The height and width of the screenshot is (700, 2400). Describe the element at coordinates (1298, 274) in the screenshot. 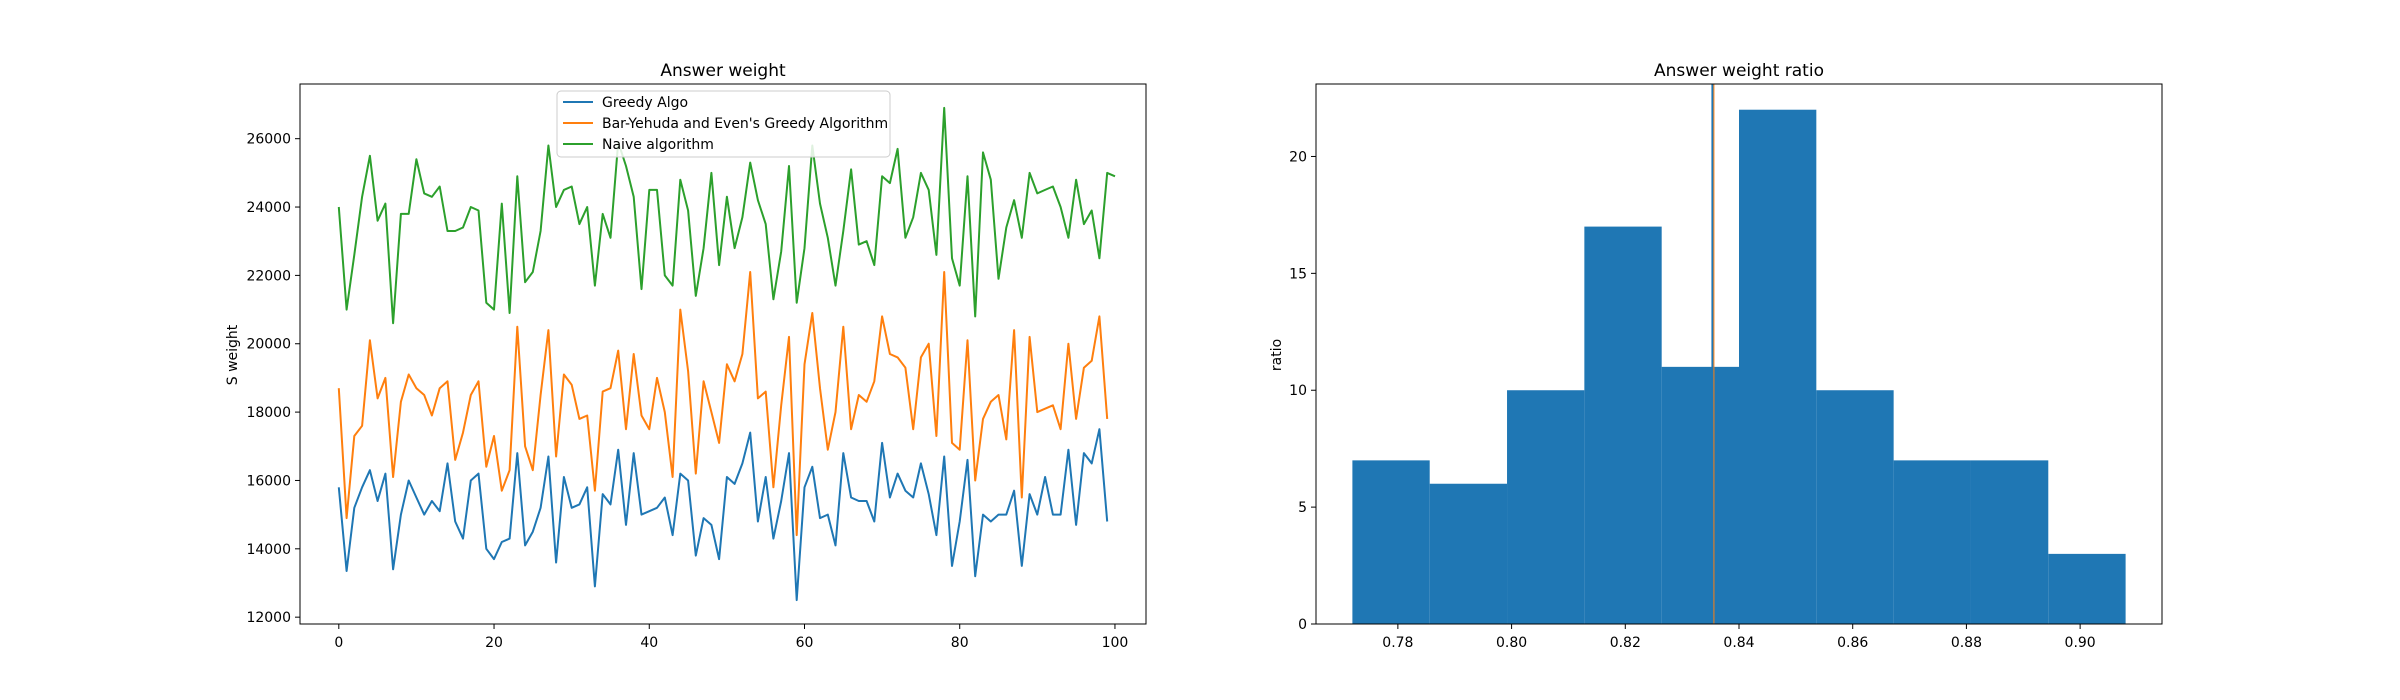

I see `hist-y-tick-label: 15` at that location.